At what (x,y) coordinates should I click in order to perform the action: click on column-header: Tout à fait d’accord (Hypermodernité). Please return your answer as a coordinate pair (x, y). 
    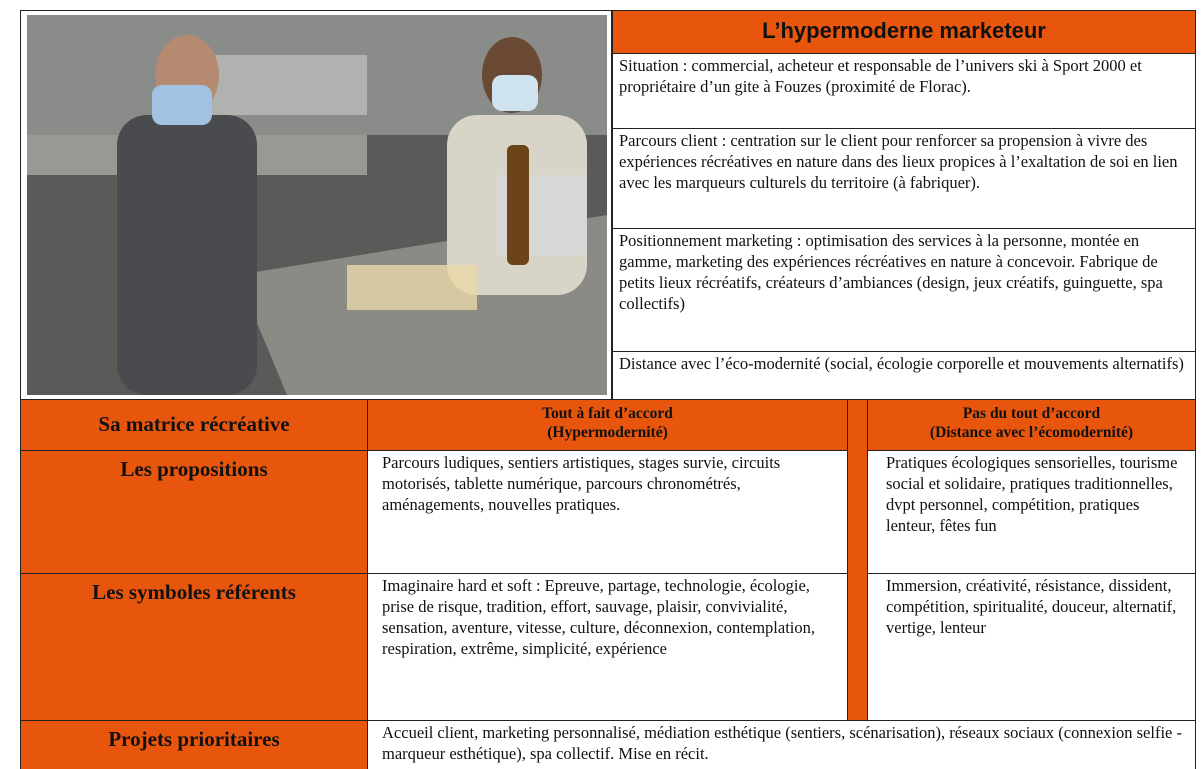
    Looking at the image, I should click on (607, 425).